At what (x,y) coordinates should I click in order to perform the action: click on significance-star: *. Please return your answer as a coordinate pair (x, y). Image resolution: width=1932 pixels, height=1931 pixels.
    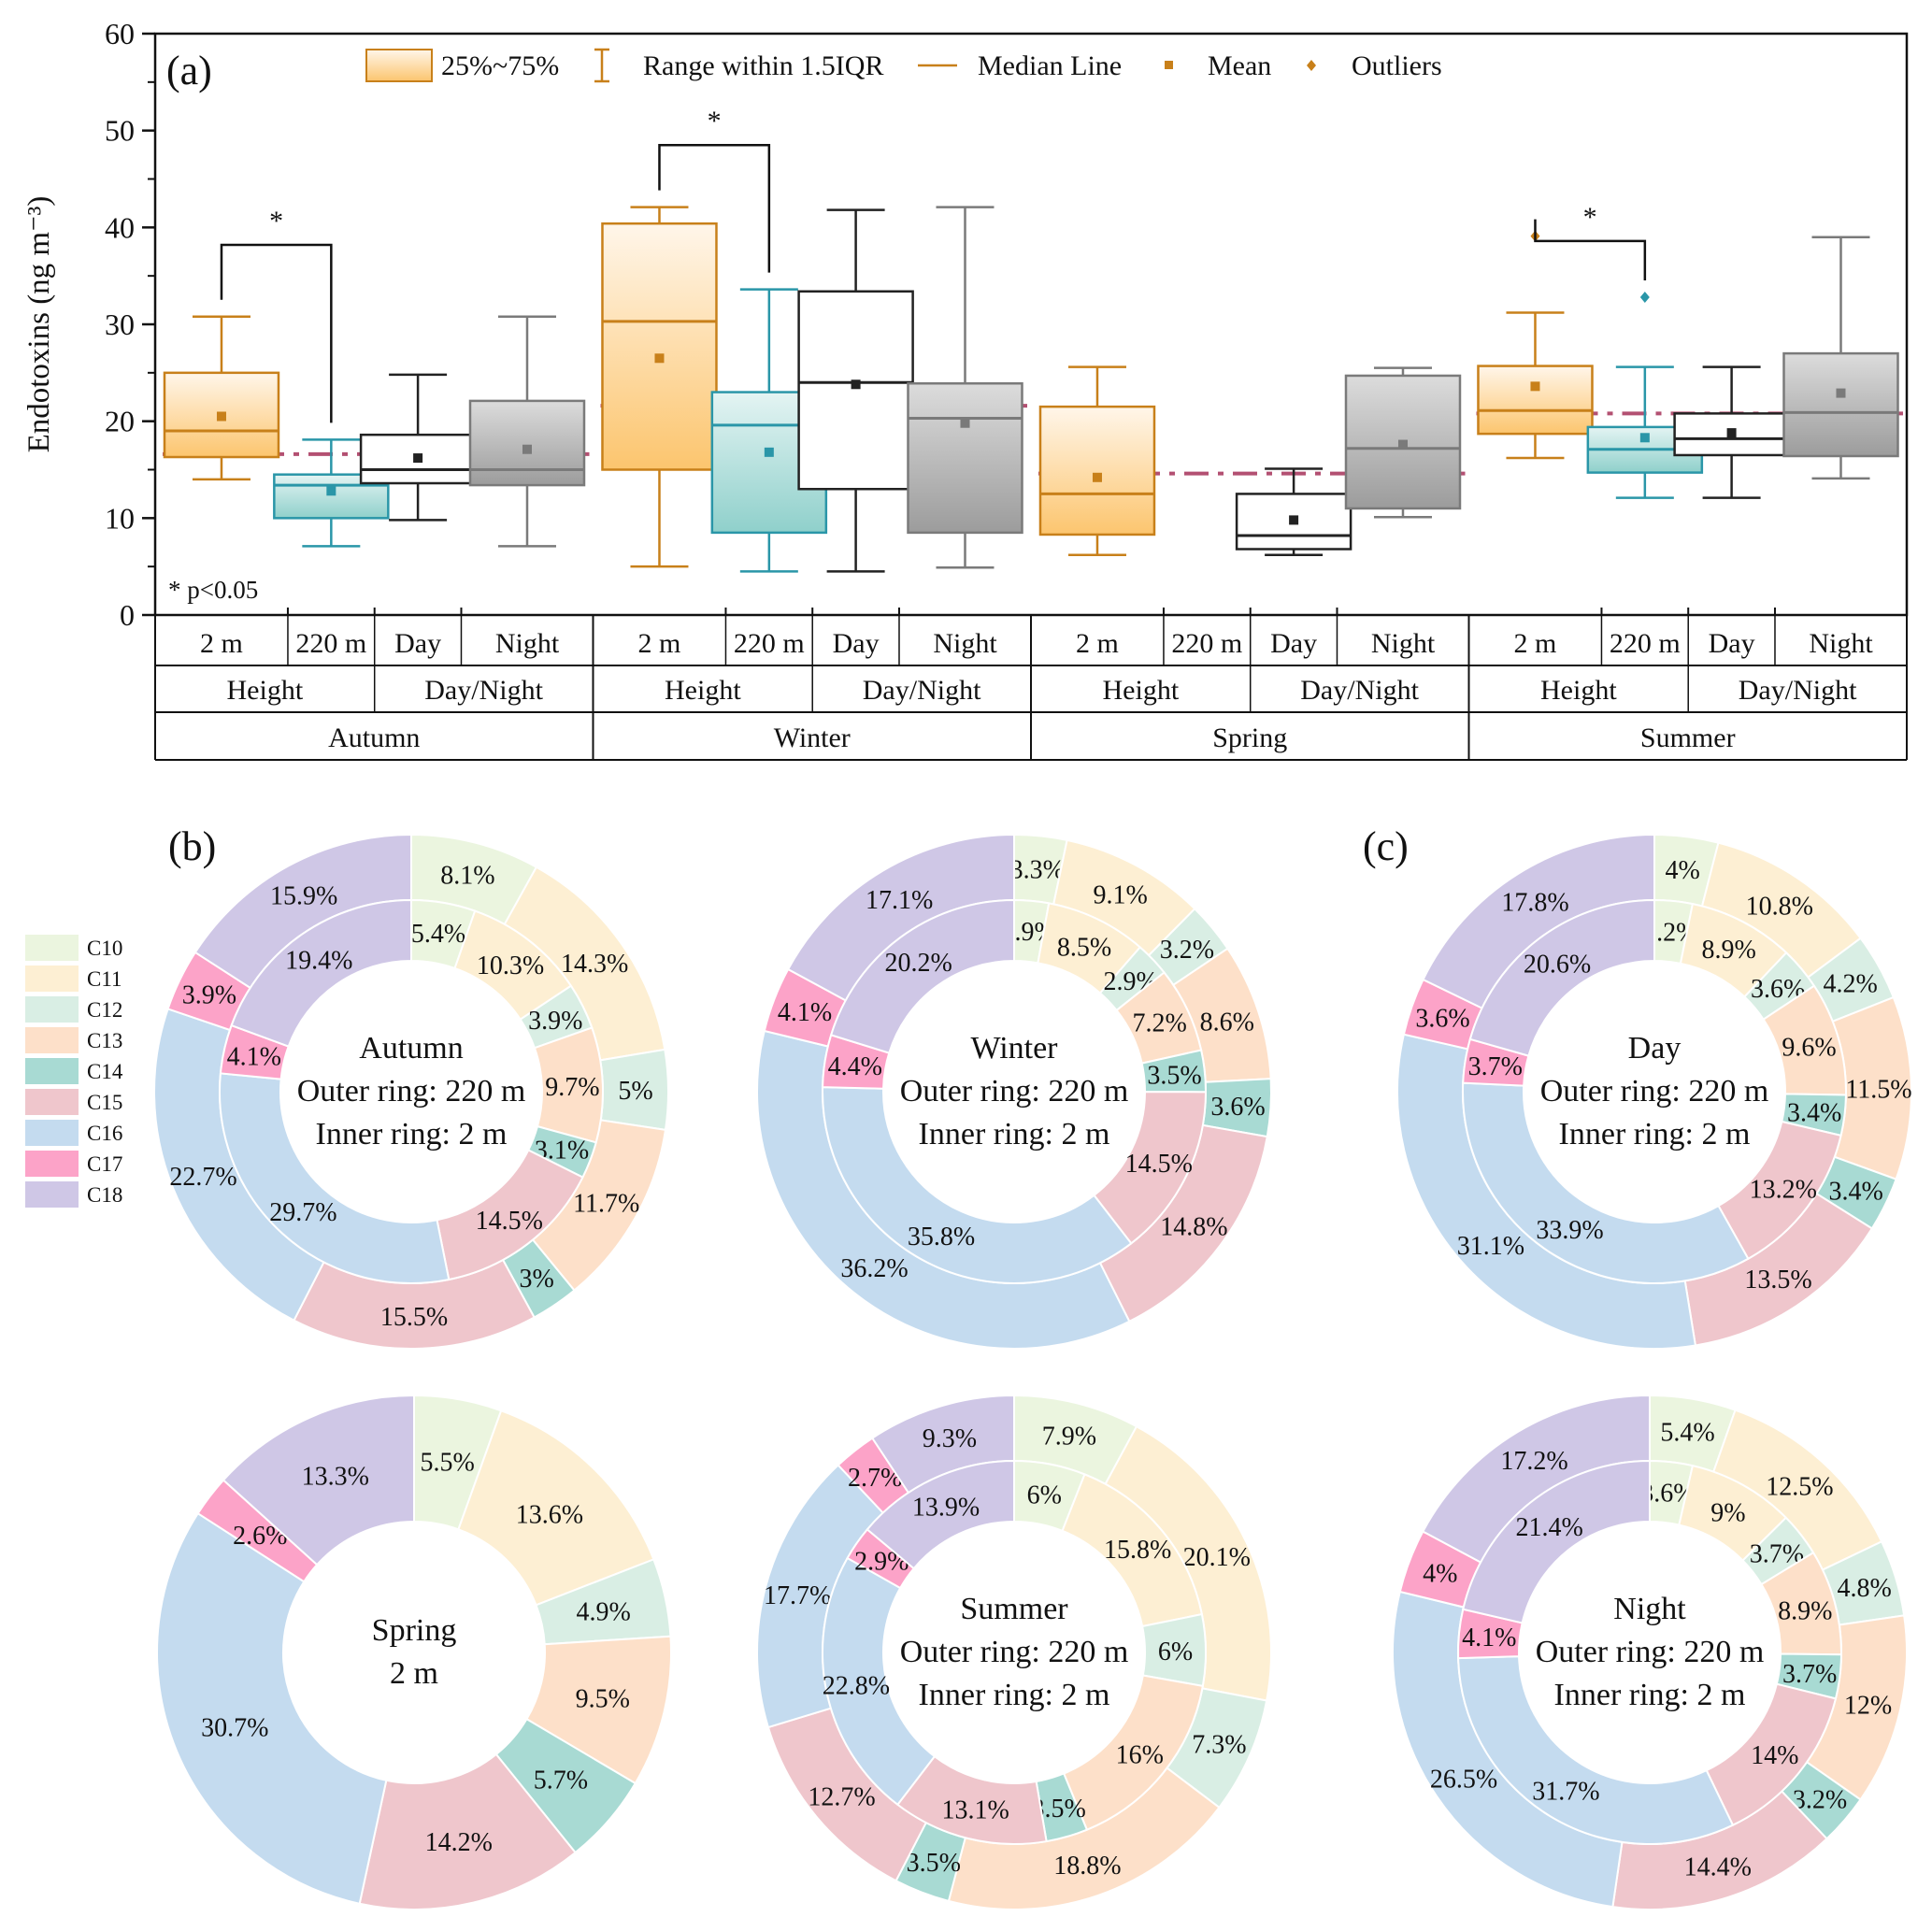
    Looking at the image, I should click on (1590, 218).